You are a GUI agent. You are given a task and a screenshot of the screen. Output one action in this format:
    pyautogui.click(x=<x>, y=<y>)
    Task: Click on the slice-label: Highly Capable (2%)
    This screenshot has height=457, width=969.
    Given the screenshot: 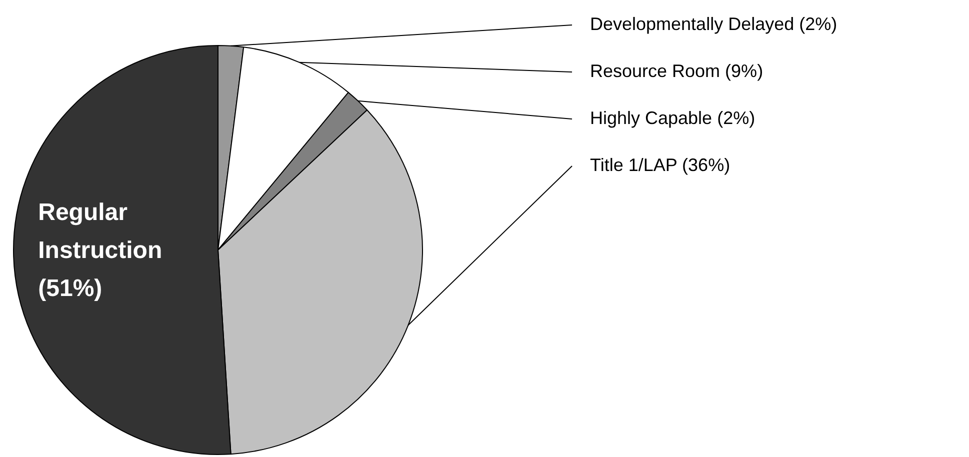 What is the action you would take?
    pyautogui.click(x=673, y=118)
    